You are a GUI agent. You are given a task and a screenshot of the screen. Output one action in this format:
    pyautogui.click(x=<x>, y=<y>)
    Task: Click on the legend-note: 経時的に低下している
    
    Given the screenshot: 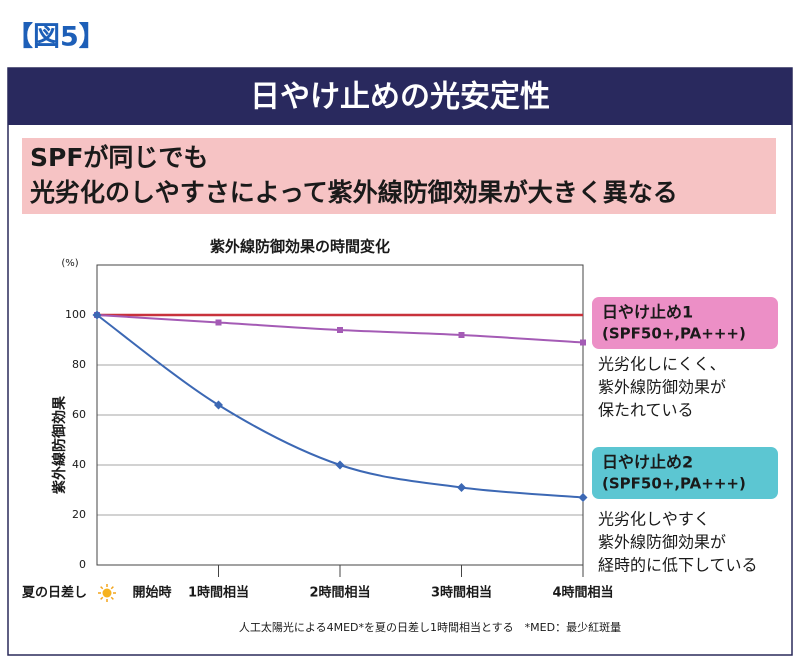 What is the action you would take?
    pyautogui.click(x=678, y=565)
    